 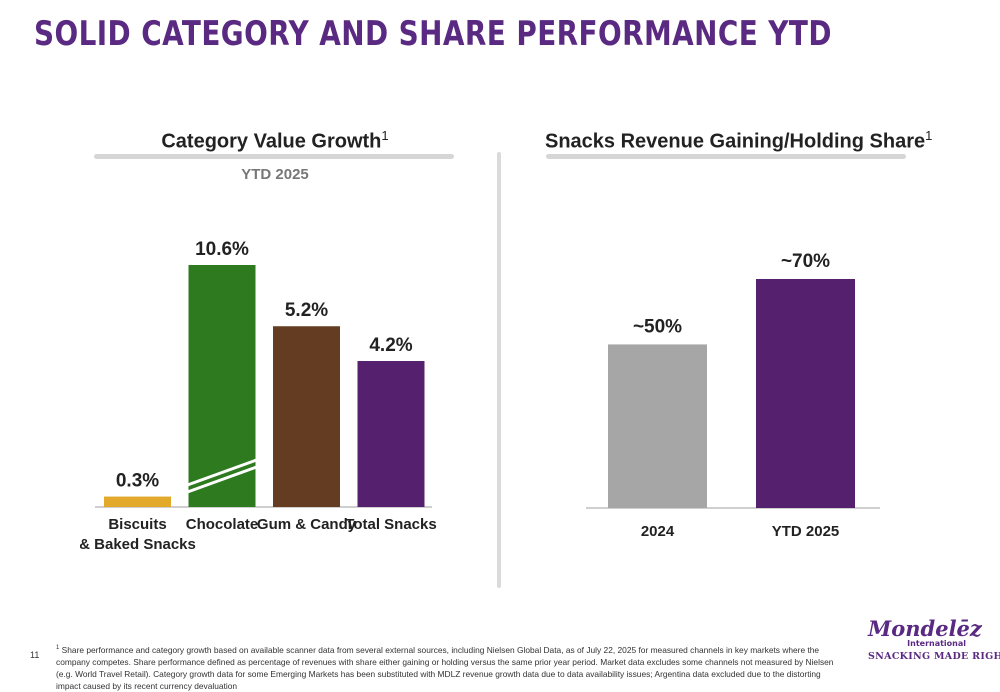 I want to click on left-chart-title-footnote-marker: 1, so click(x=385, y=135).